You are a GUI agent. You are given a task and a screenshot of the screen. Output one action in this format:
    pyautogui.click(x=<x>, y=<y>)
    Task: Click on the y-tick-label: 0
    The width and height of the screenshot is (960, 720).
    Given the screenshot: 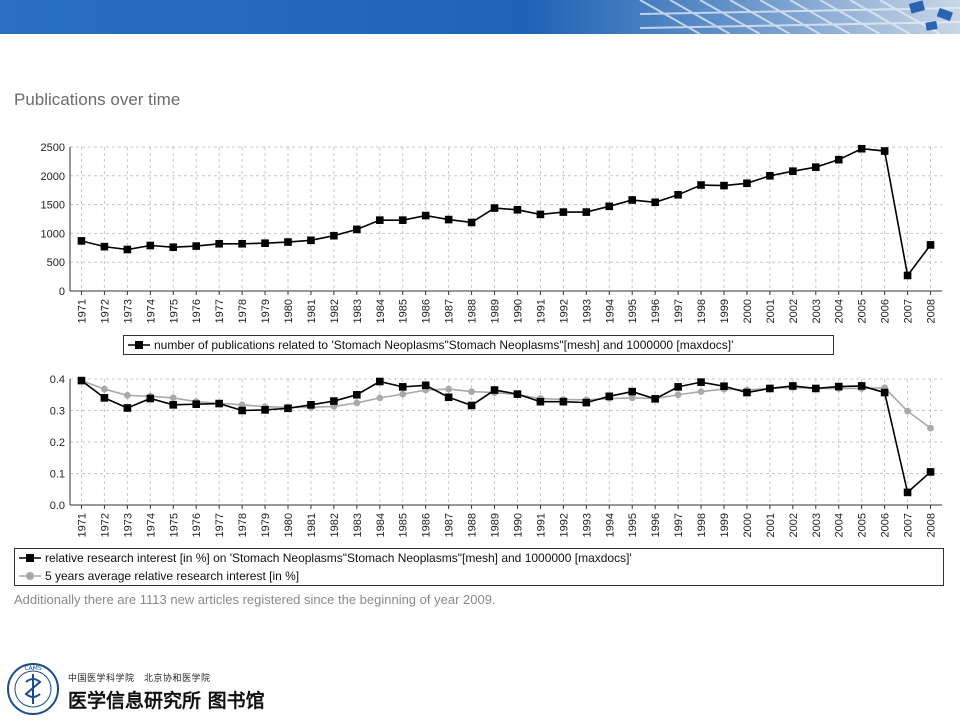 What is the action you would take?
    pyautogui.click(x=62, y=292)
    